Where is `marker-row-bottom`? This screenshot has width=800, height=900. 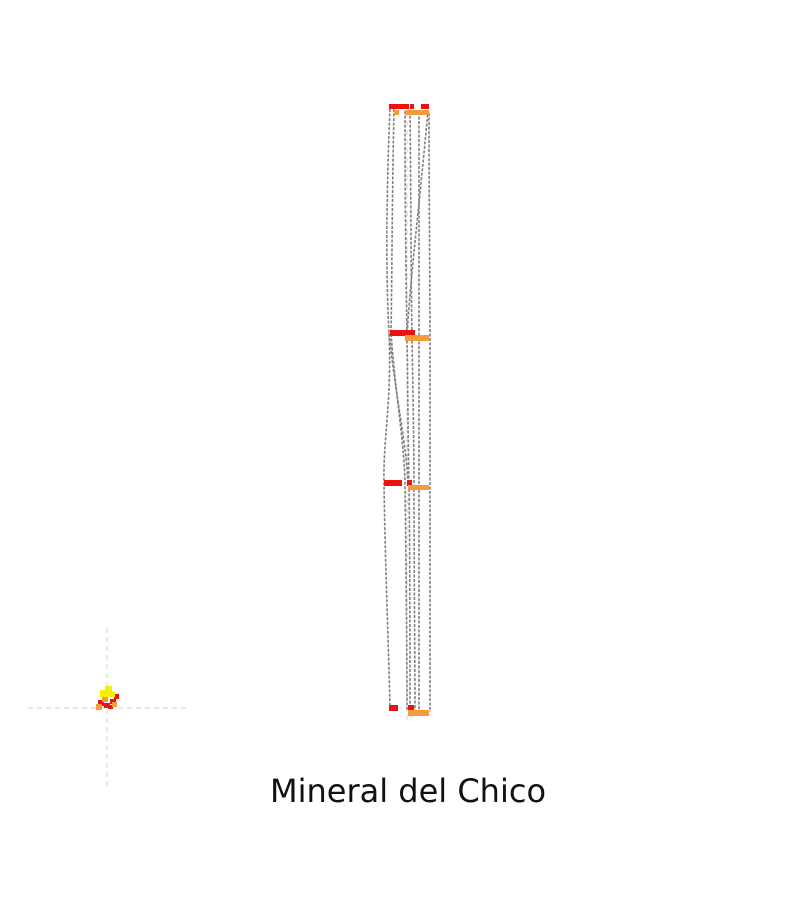 marker-row-bottom is located at coordinates (409, 710).